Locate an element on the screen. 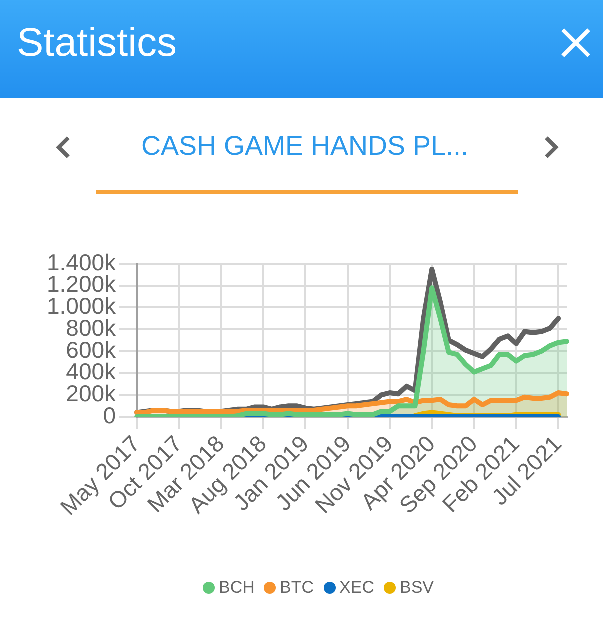  legend-label: BSV is located at coordinates (417, 588).